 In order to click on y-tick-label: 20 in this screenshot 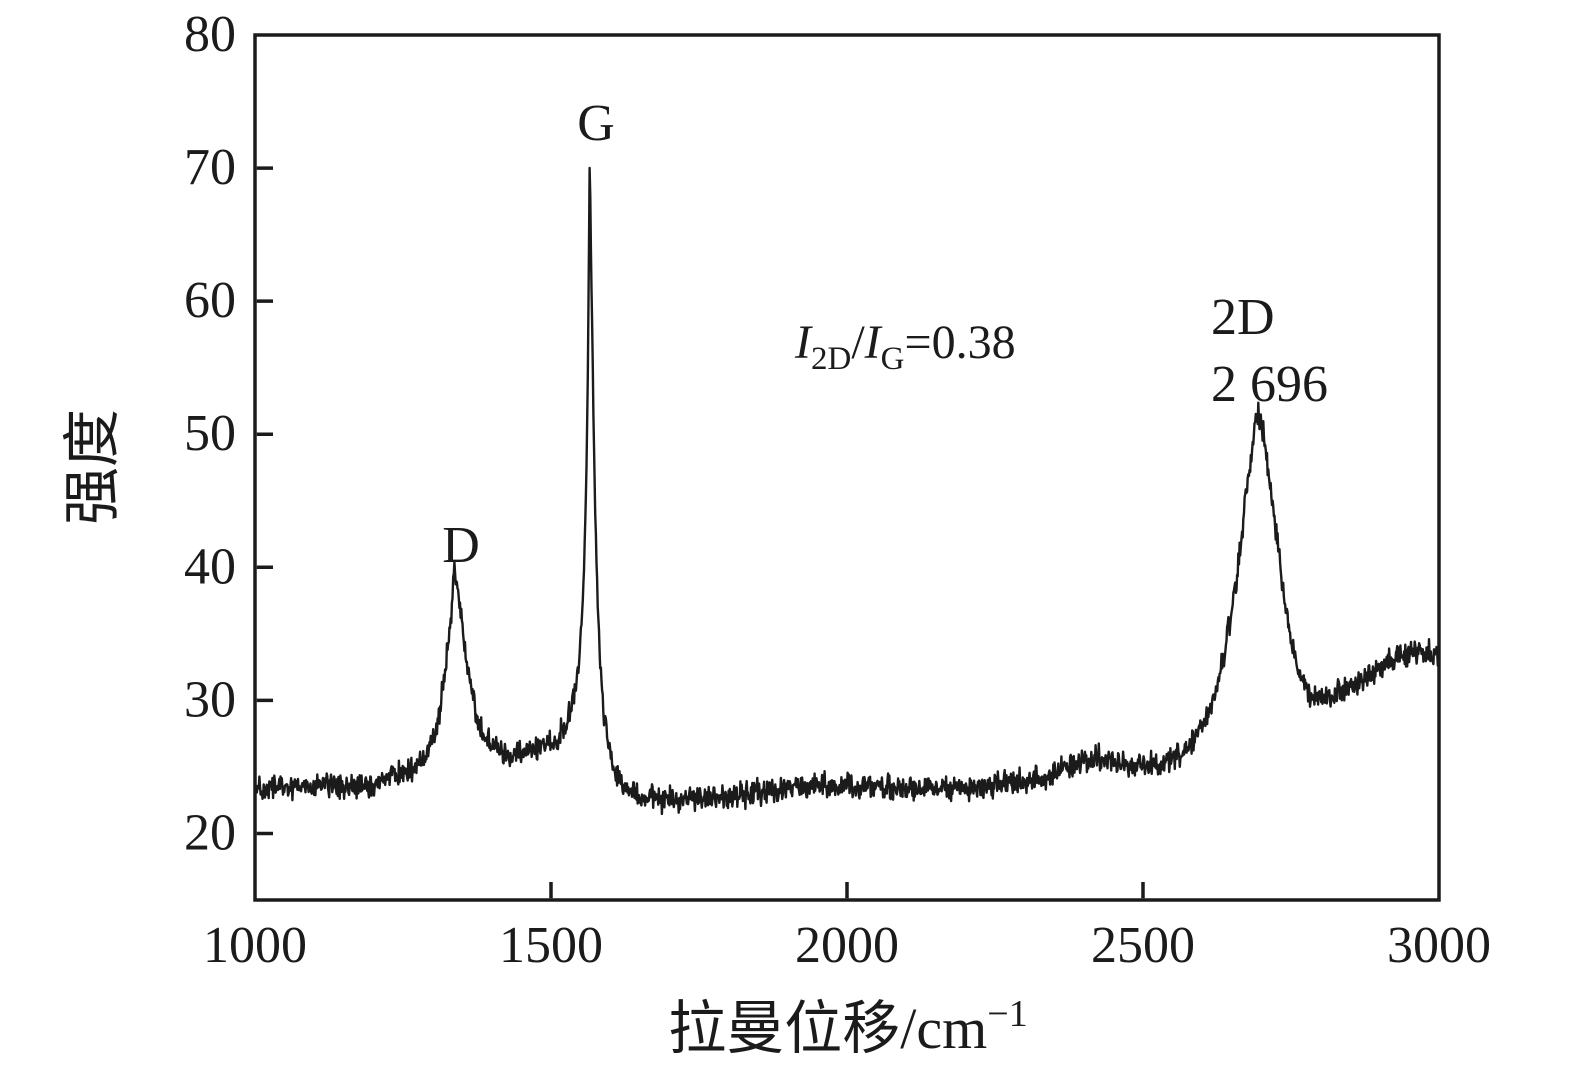, I will do `click(210, 832)`.